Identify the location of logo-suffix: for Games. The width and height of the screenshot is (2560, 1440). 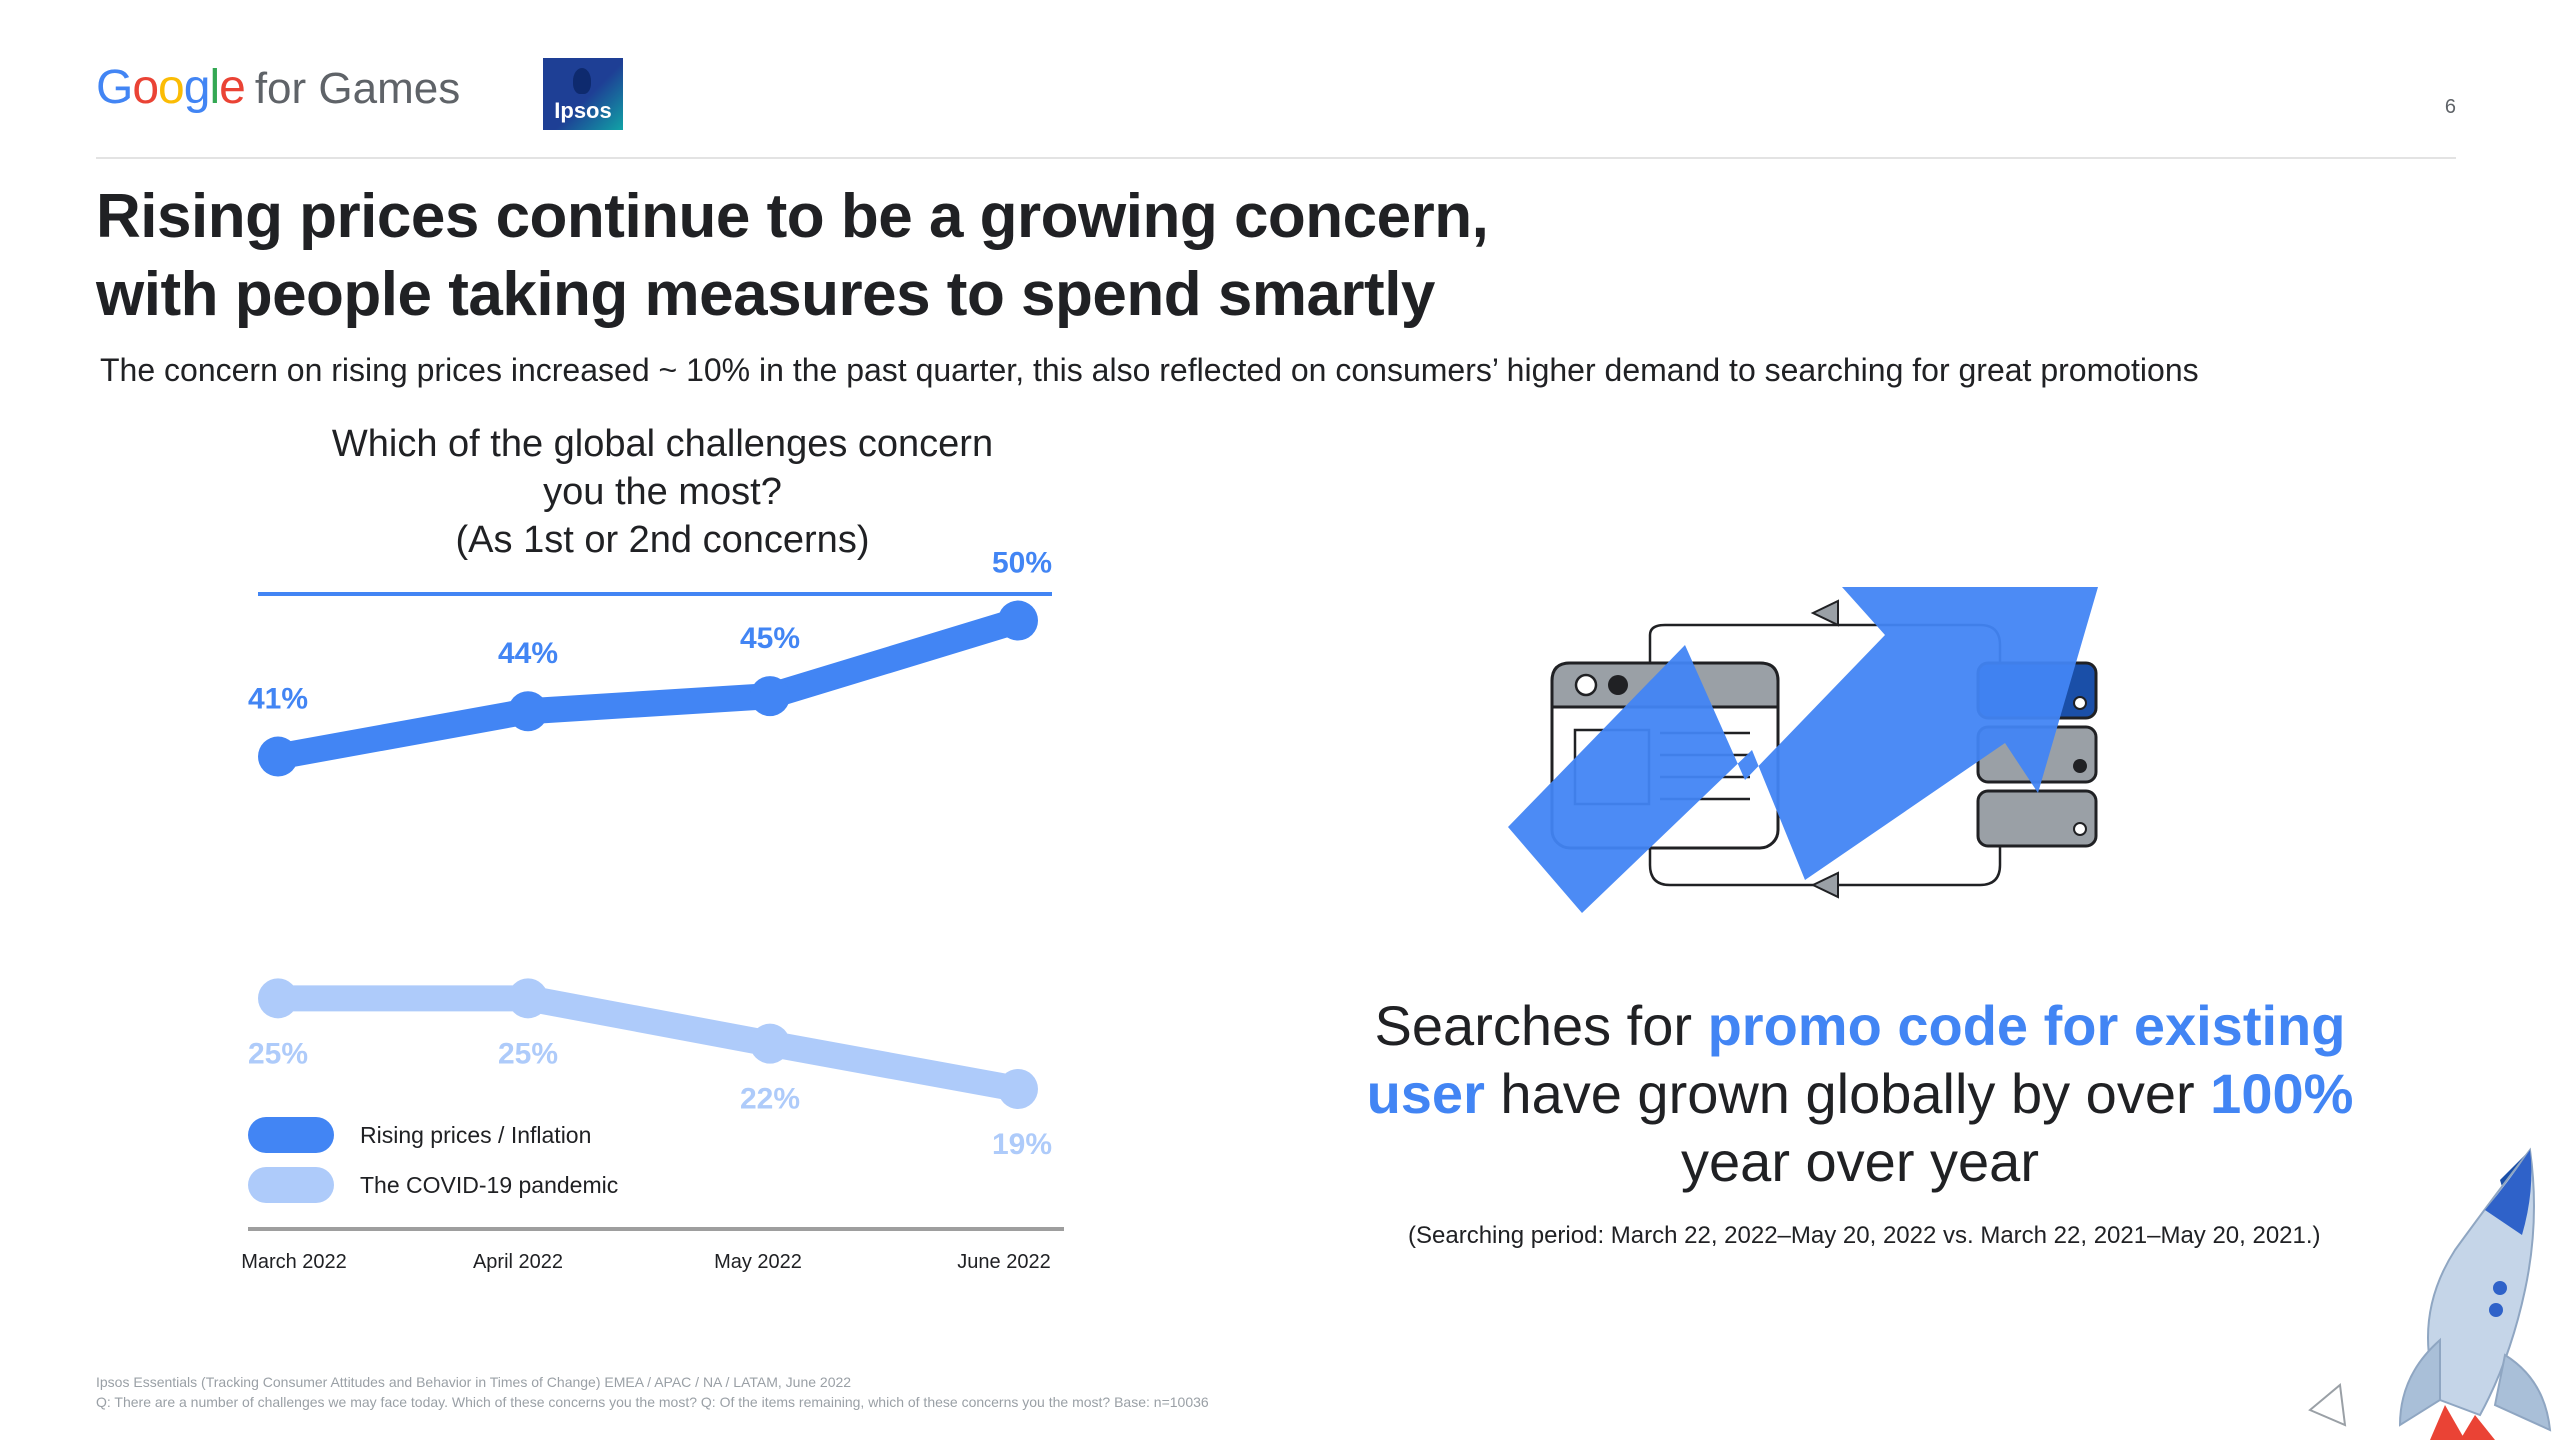
(357, 88).